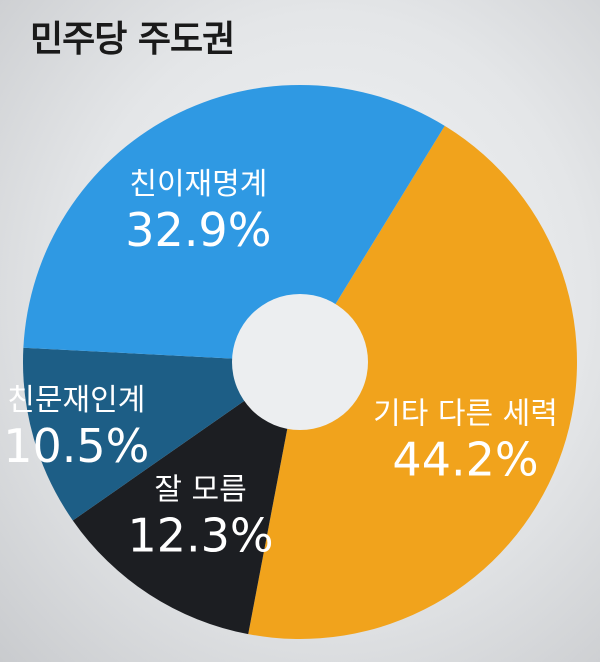 This screenshot has width=600, height=662. Describe the element at coordinates (200, 489) in the screenshot. I see `slice-label-2: 잘 모름` at that location.